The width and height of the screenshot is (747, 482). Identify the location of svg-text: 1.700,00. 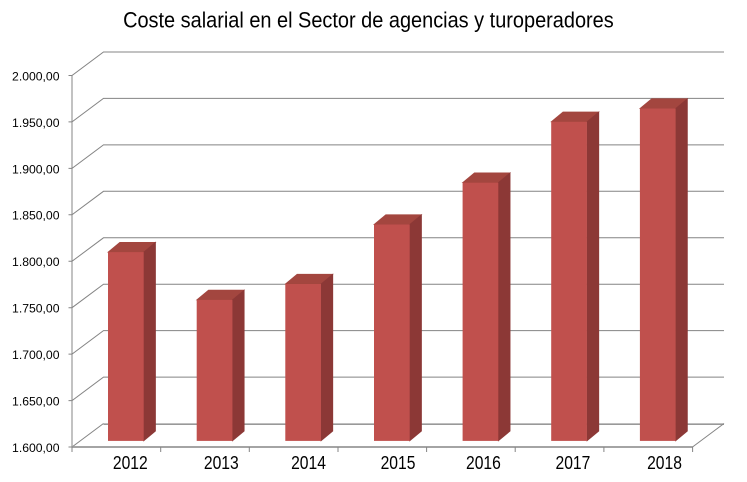
(36, 355).